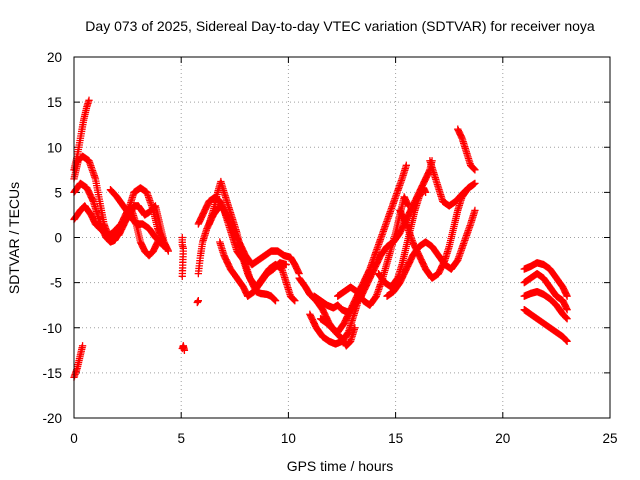 This screenshot has width=640, height=480. Describe the element at coordinates (373, 237) in the screenshot. I see `series-arc-p` at that location.